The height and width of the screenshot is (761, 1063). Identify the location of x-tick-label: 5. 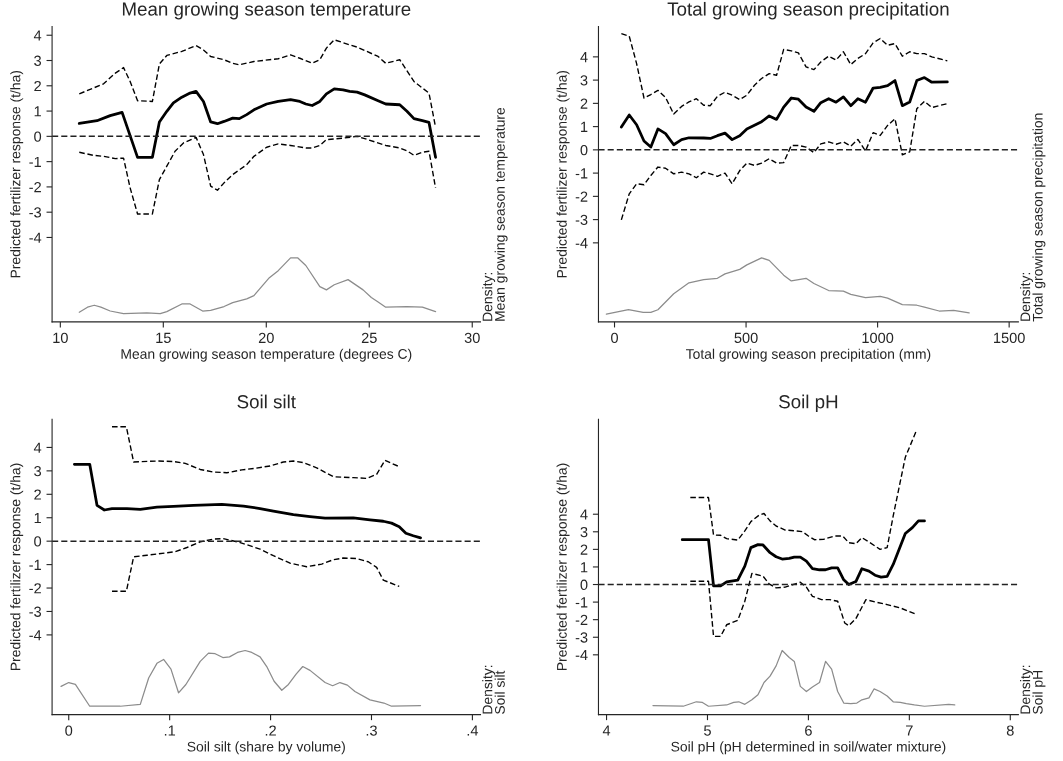
(707, 730).